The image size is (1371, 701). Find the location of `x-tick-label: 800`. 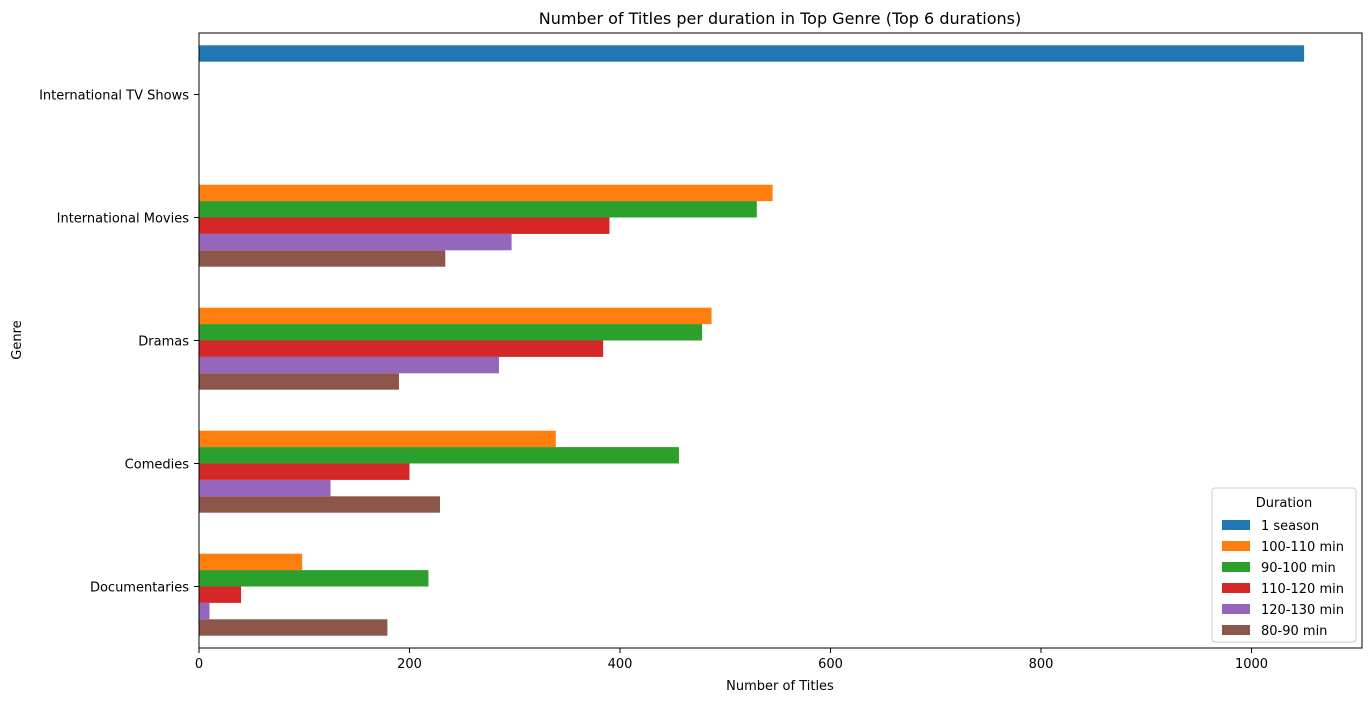

x-tick-label: 800 is located at coordinates (1041, 664).